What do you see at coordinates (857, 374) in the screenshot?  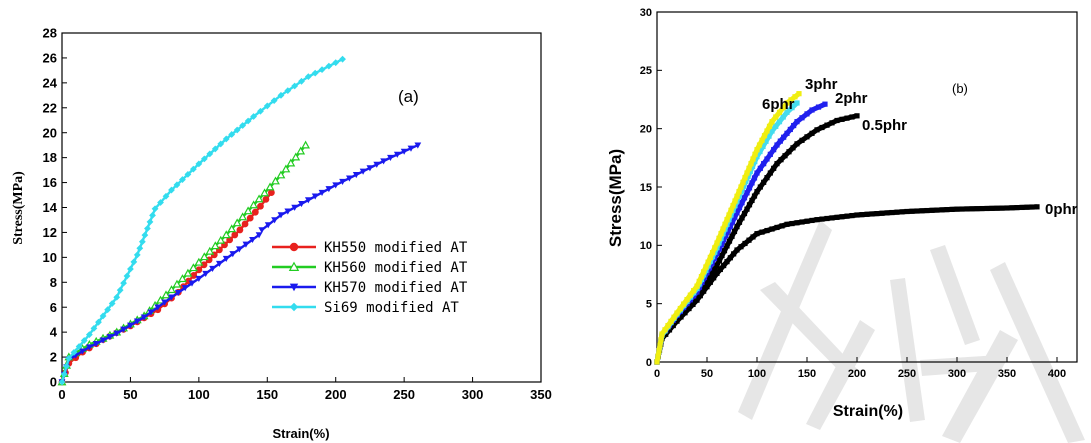 I see `x-tick-label-b: 200` at bounding box center [857, 374].